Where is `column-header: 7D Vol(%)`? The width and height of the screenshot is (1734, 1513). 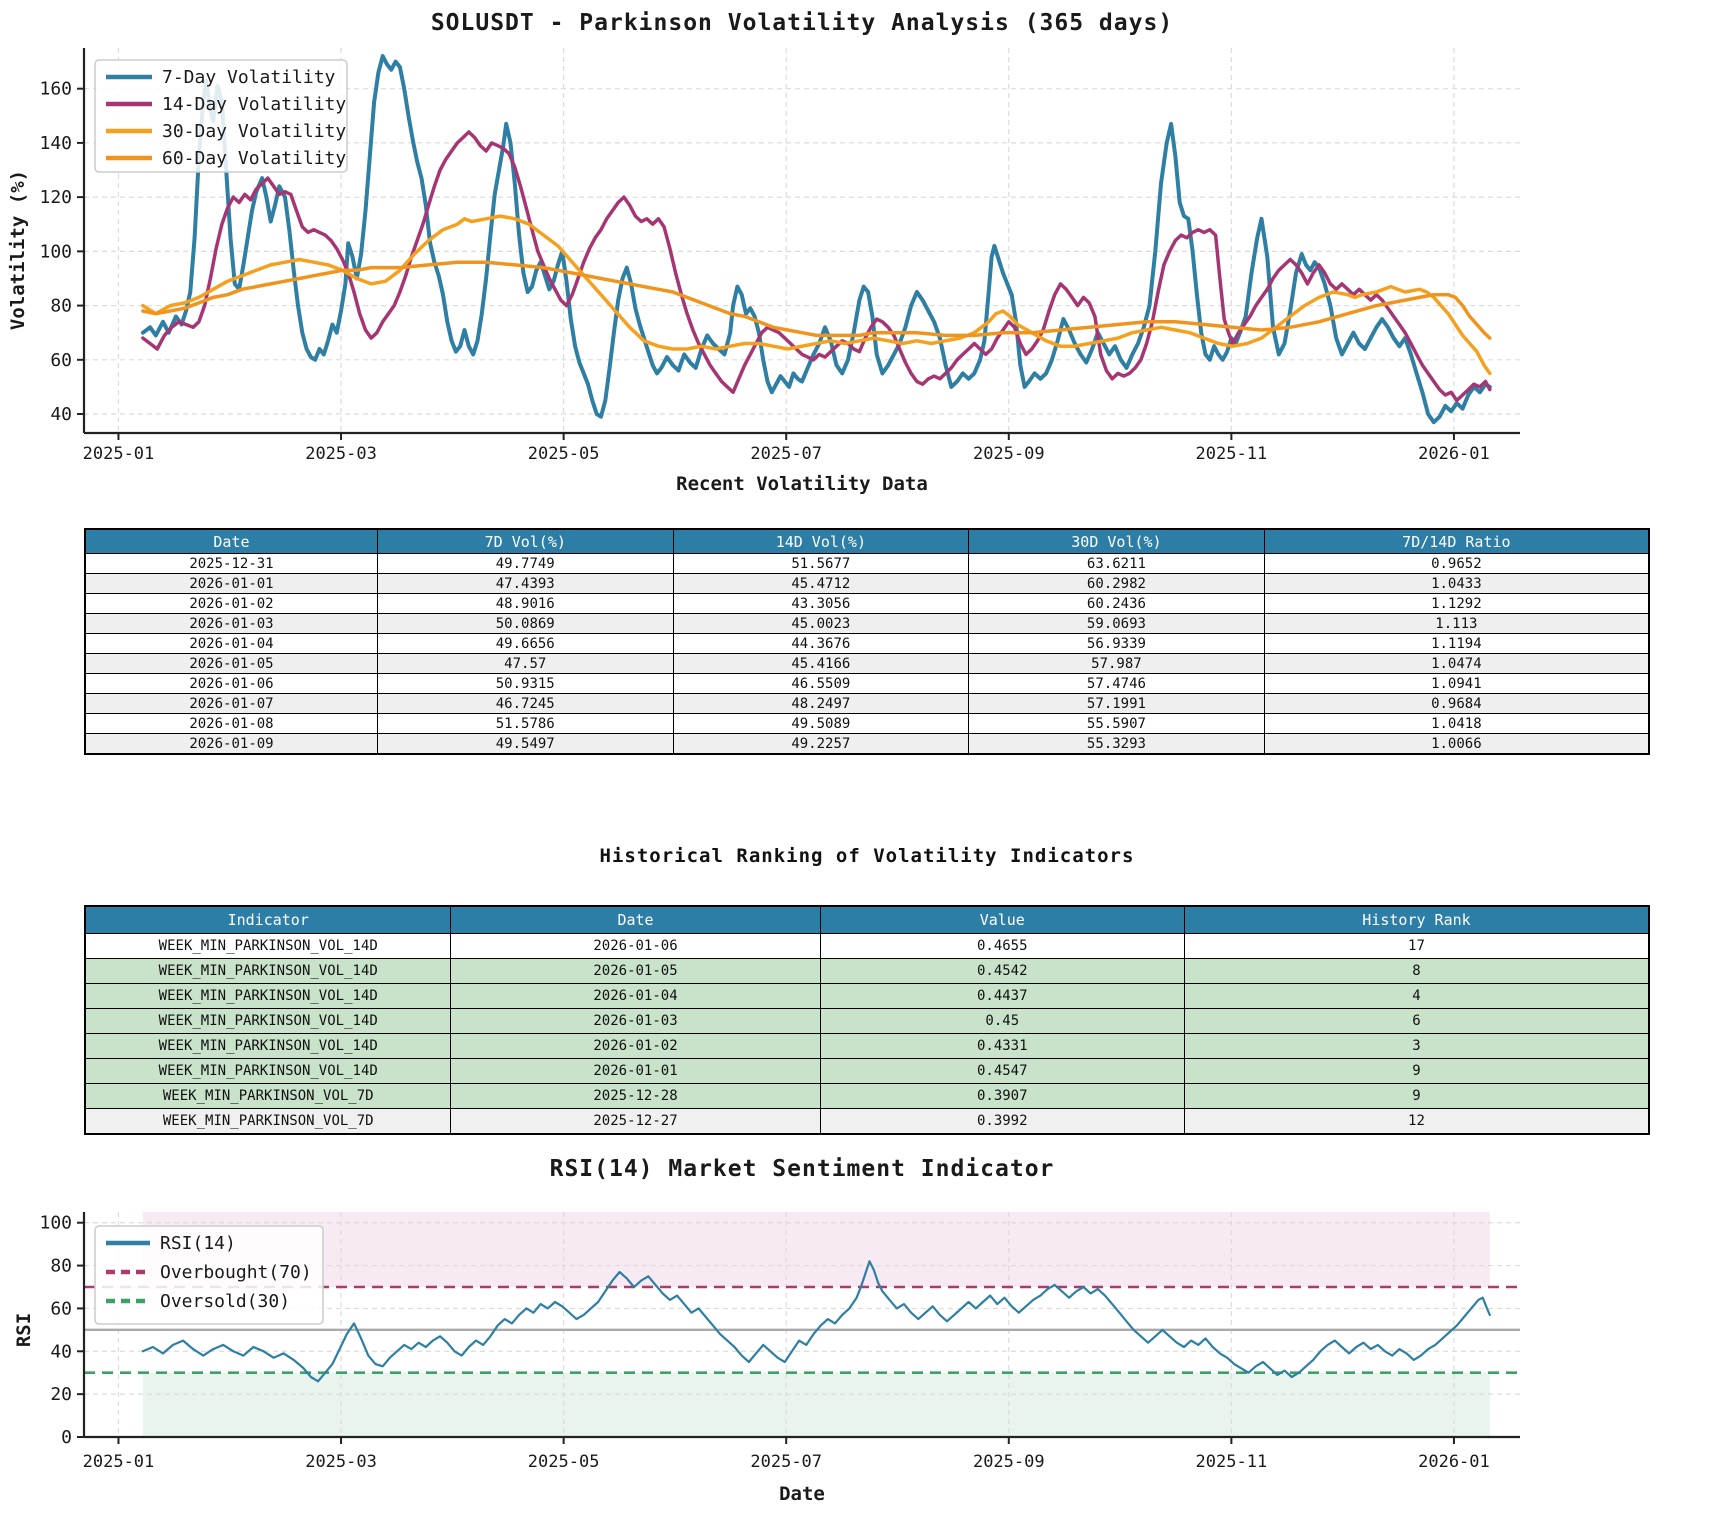 column-header: 7D Vol(%) is located at coordinates (525, 541).